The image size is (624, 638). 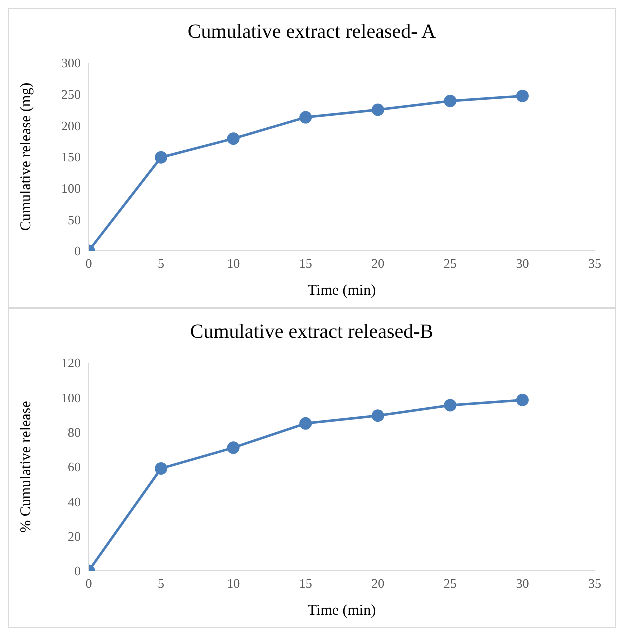 I want to click on chart-title: Cumulative extract released-B, so click(x=312, y=332).